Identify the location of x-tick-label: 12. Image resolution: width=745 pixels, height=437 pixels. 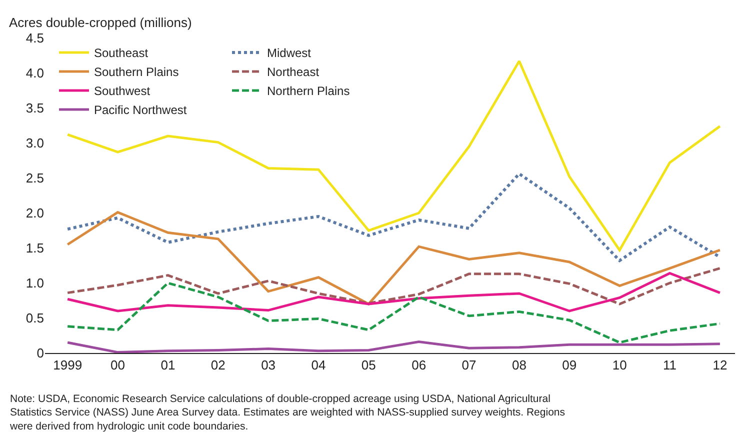
(720, 365).